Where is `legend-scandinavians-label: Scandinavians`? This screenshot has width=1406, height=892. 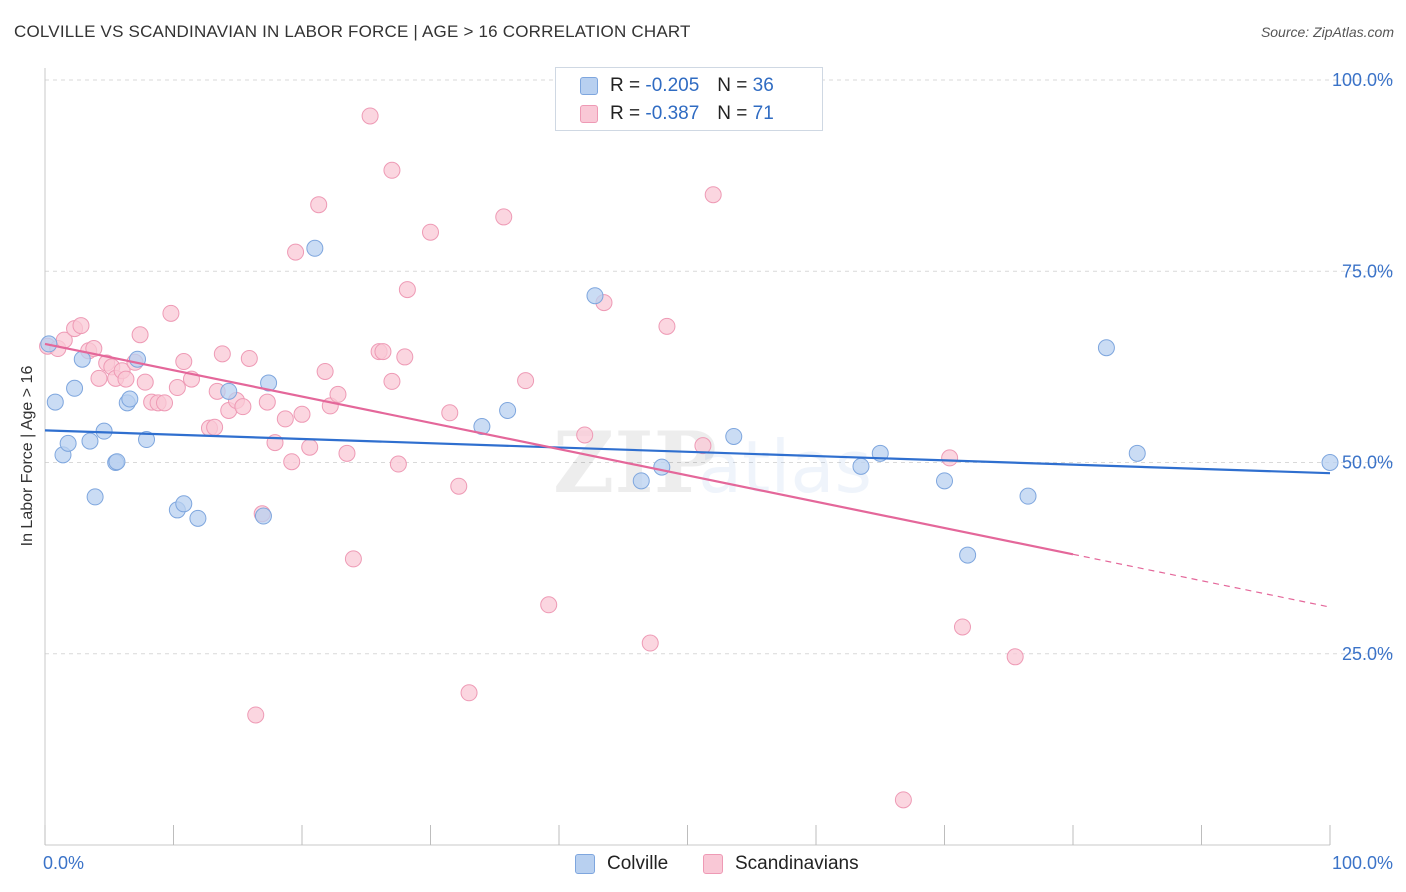
legend-scandinavians-label: Scandinavians is located at coordinates (797, 863).